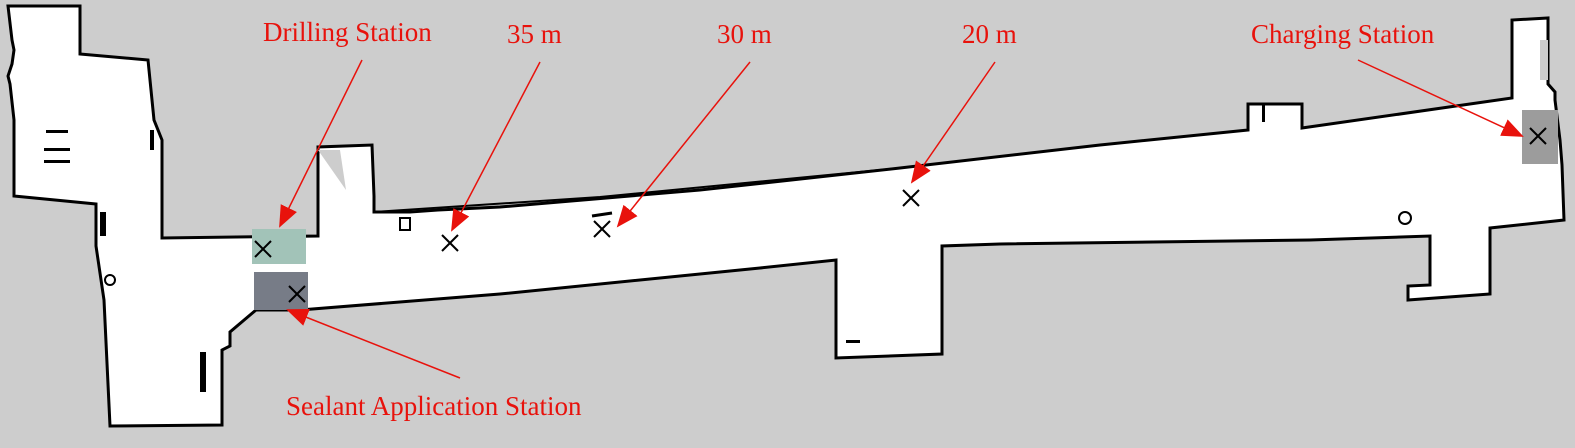 This screenshot has width=1575, height=448. I want to click on sealant-arrow, so click(373, 343).